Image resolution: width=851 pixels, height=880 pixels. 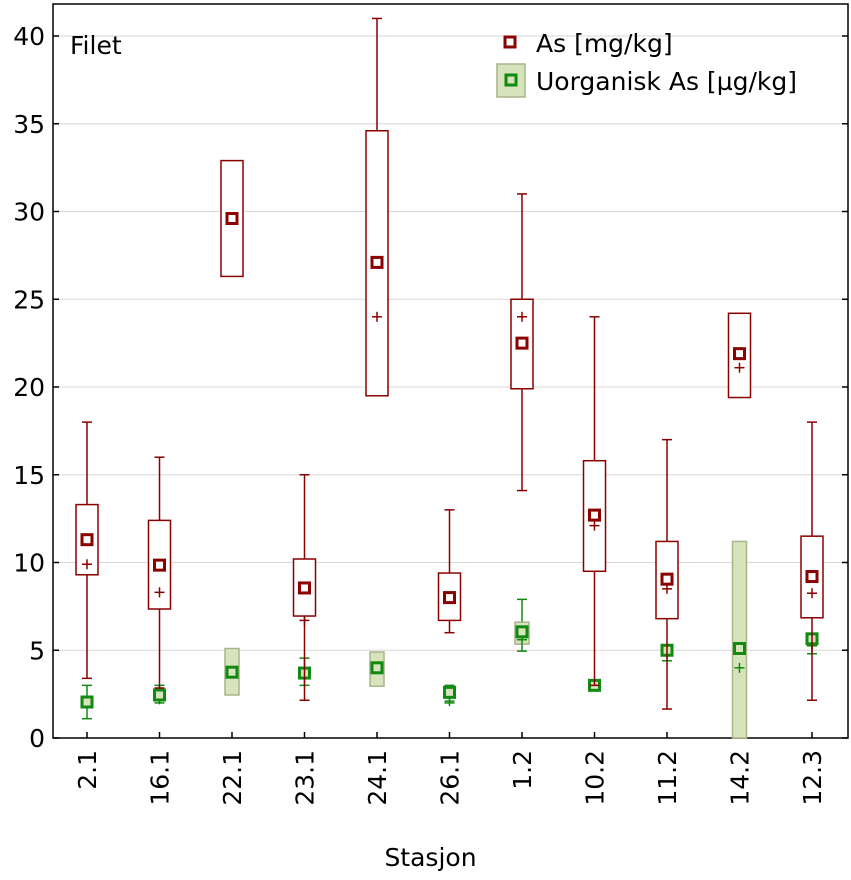 What do you see at coordinates (29, 563) in the screenshot?
I see `y-tick-label: 10` at bounding box center [29, 563].